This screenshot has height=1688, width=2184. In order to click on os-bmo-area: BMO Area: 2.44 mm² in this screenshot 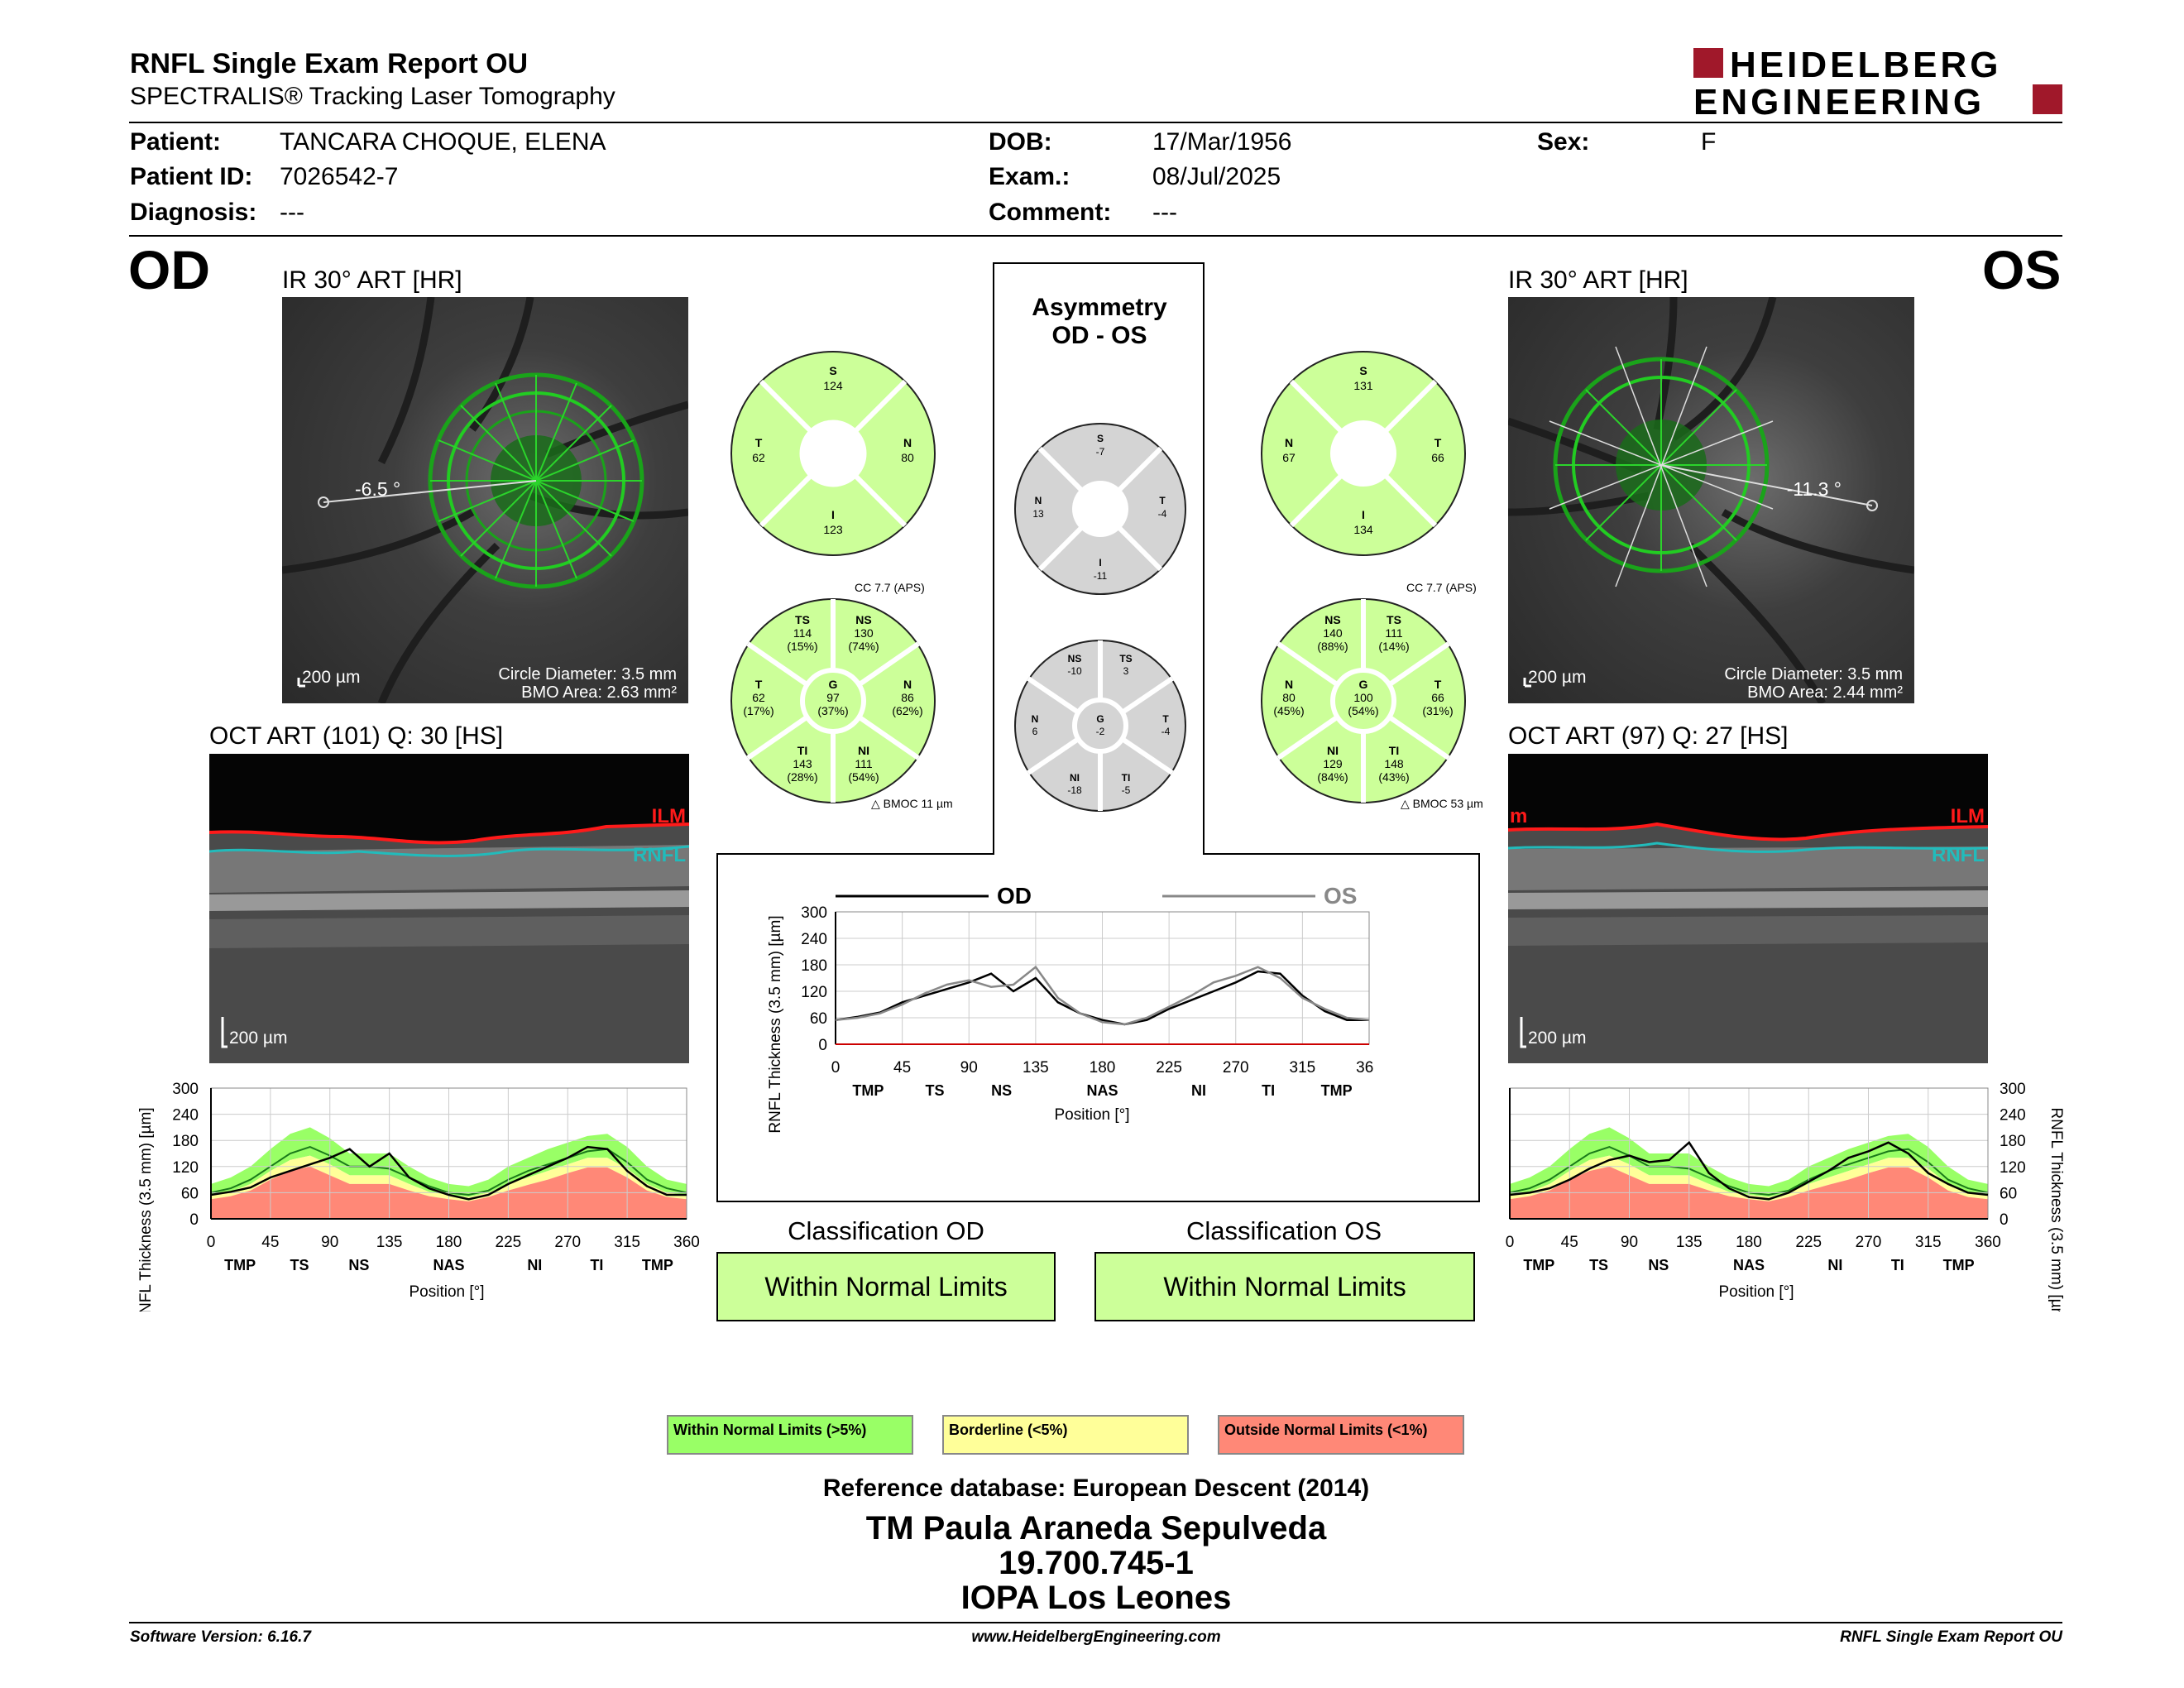, I will do `click(1825, 692)`.